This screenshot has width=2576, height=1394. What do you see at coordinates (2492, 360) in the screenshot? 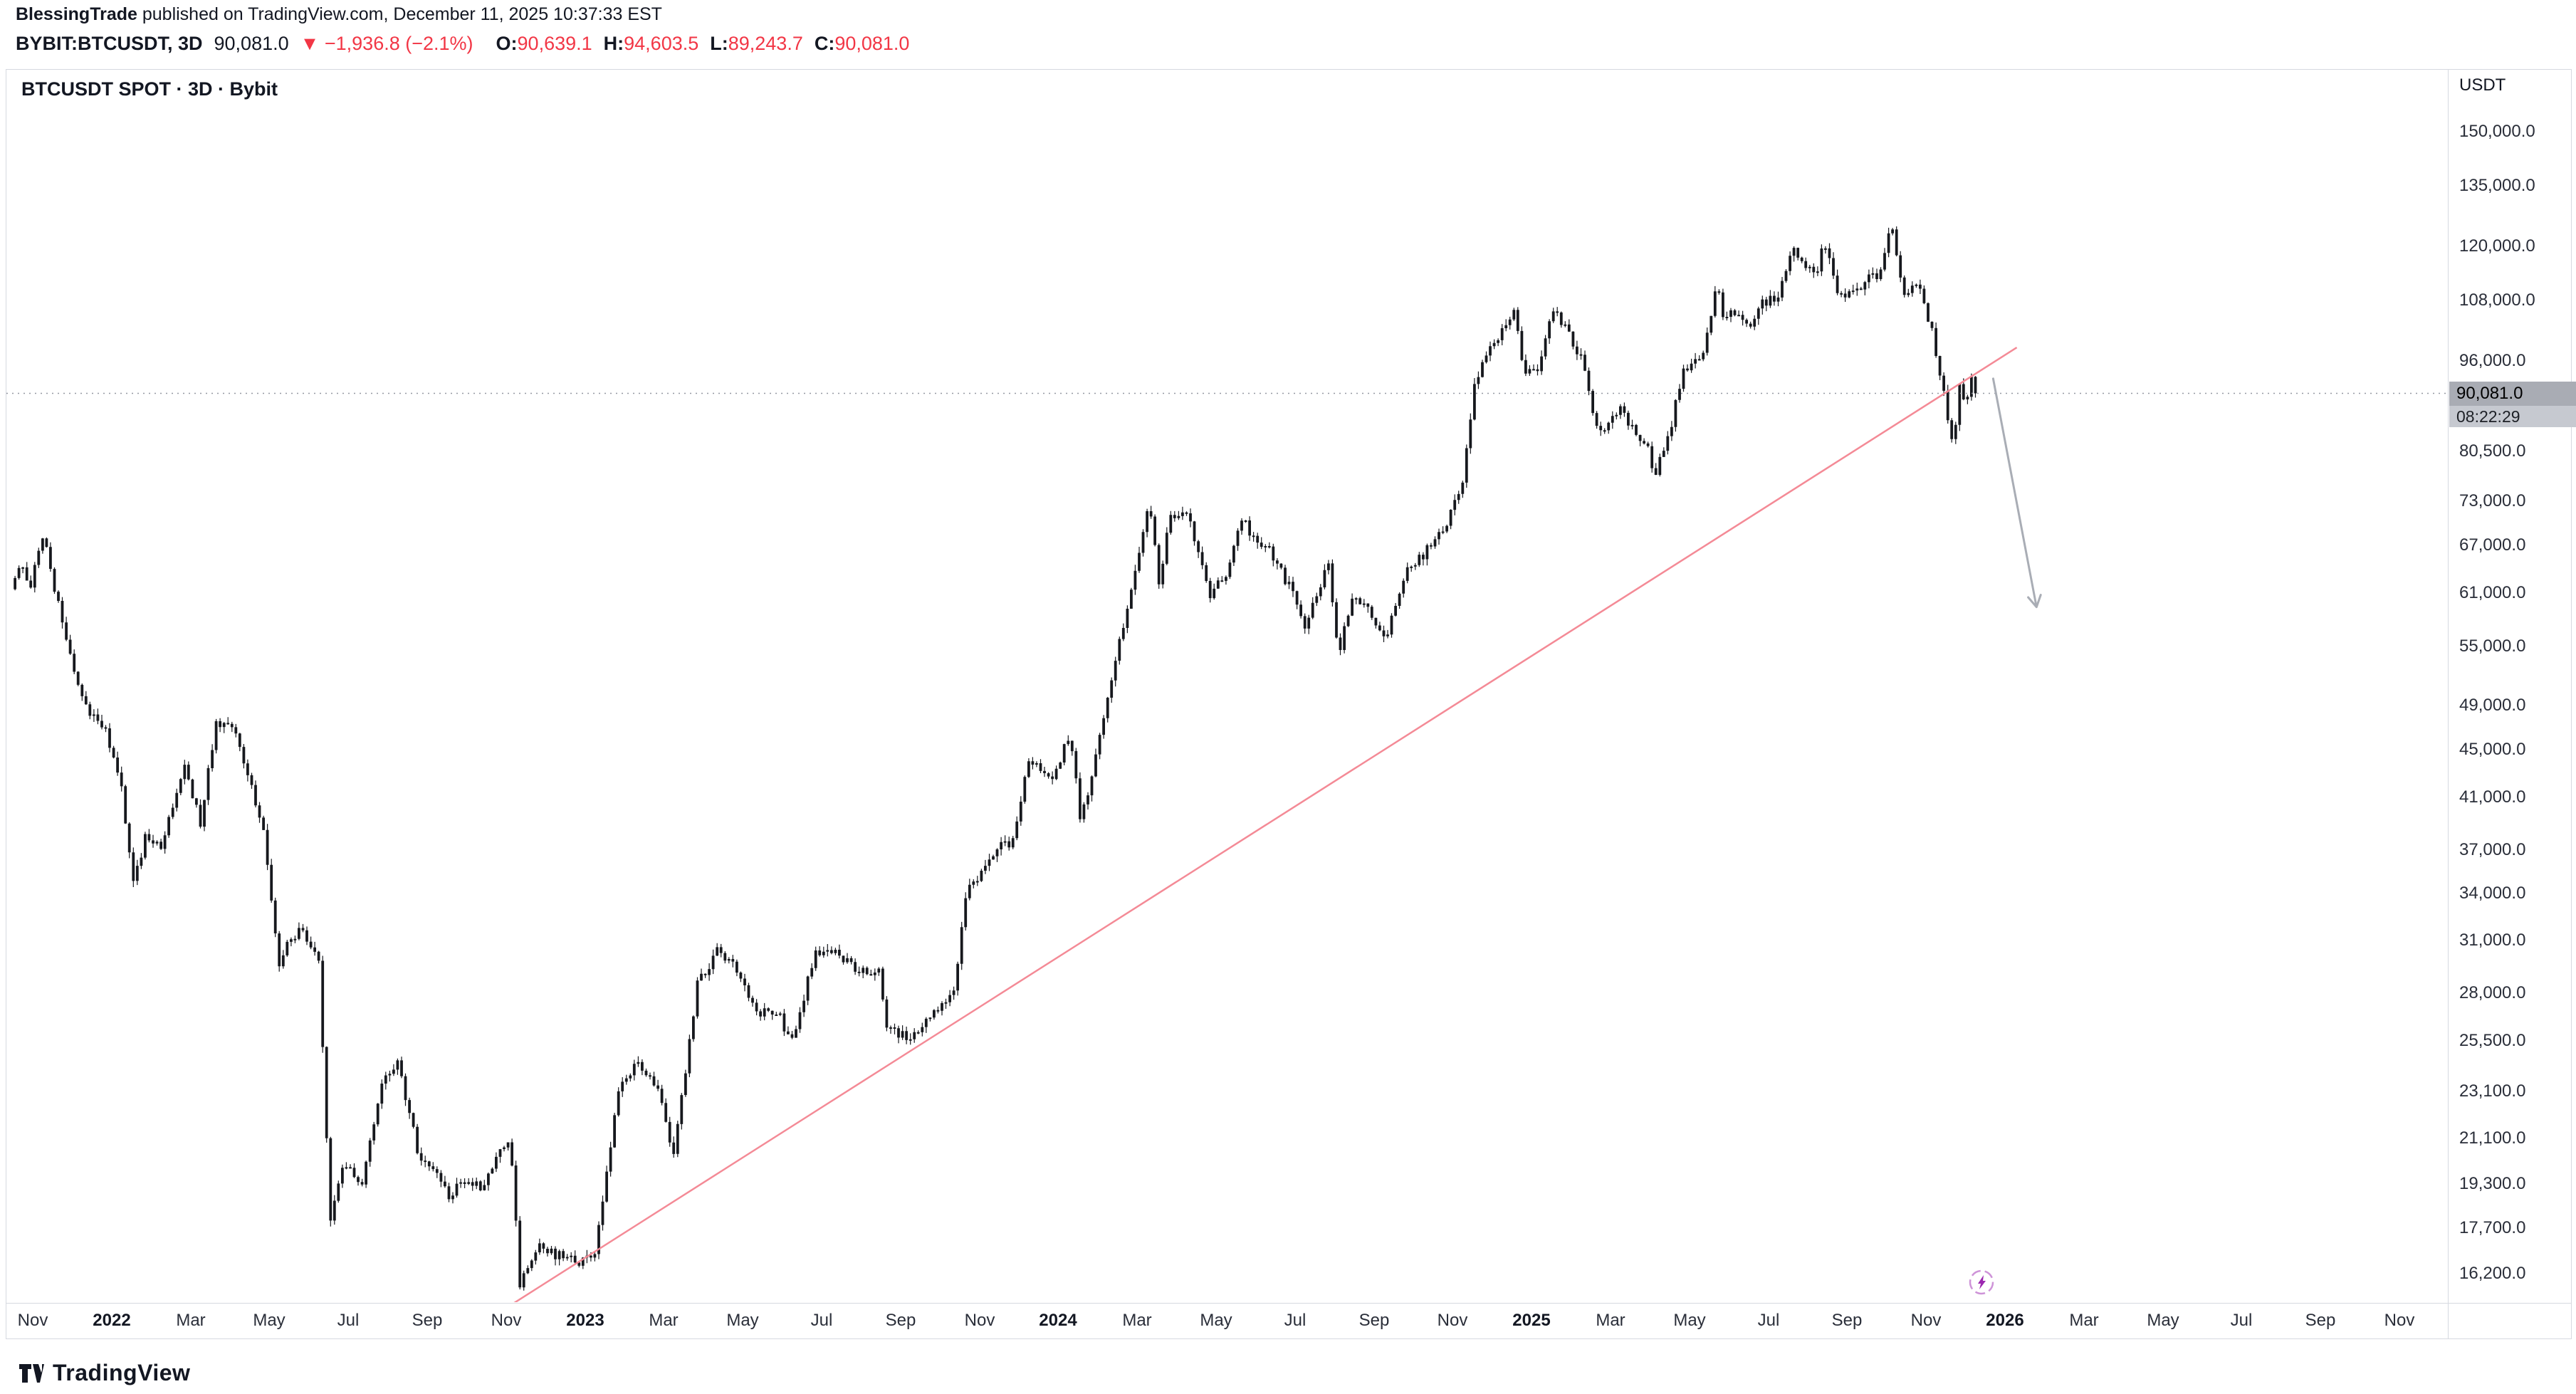
I see `price-tick-label: 96,000.0` at bounding box center [2492, 360].